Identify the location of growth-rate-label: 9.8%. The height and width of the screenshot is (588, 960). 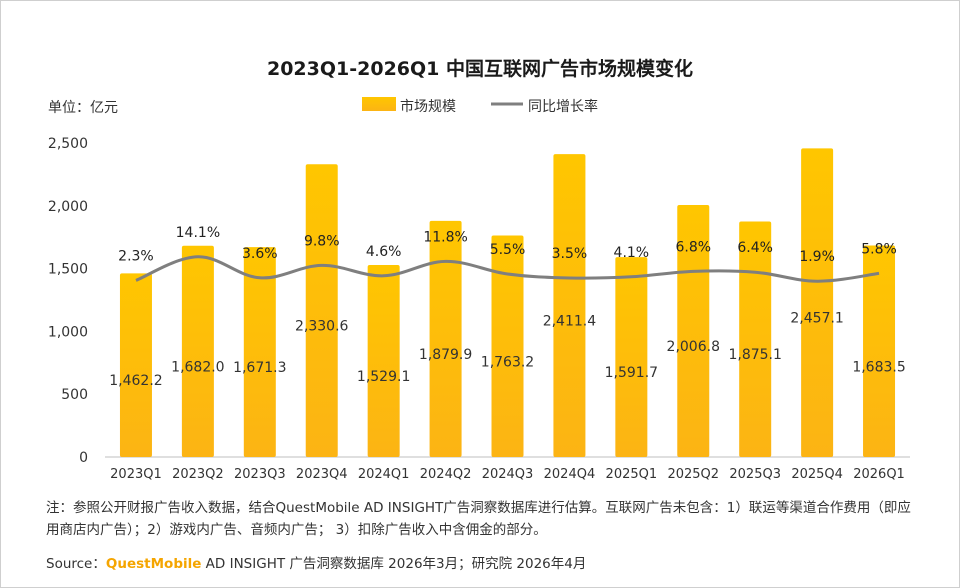
(322, 241).